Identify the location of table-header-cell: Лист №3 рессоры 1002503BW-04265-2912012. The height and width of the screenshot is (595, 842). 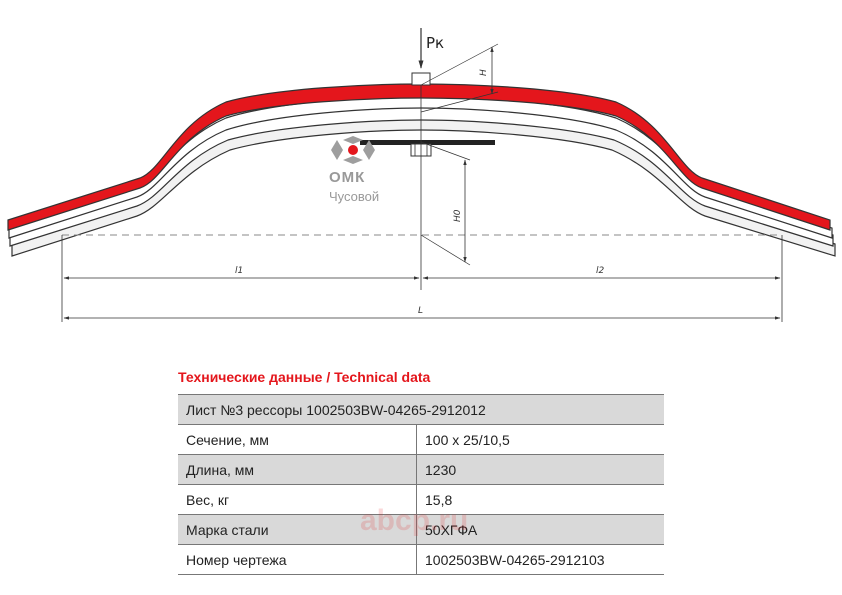
(421, 409).